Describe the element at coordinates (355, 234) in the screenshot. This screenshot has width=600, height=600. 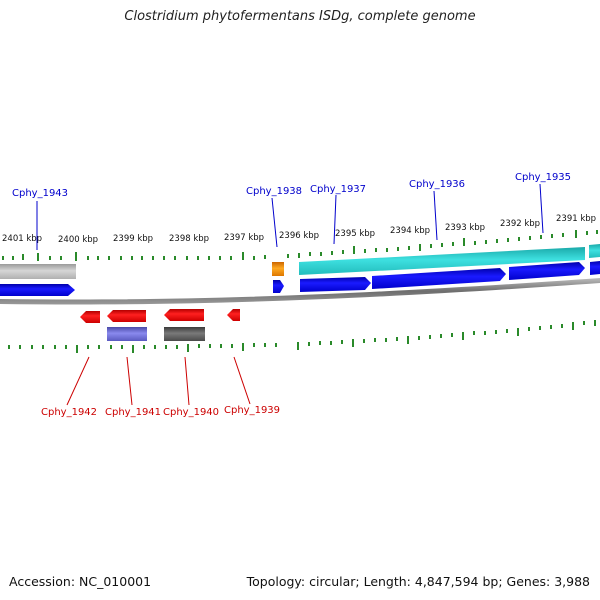
I see `scale-label: 2395 kbp` at that location.